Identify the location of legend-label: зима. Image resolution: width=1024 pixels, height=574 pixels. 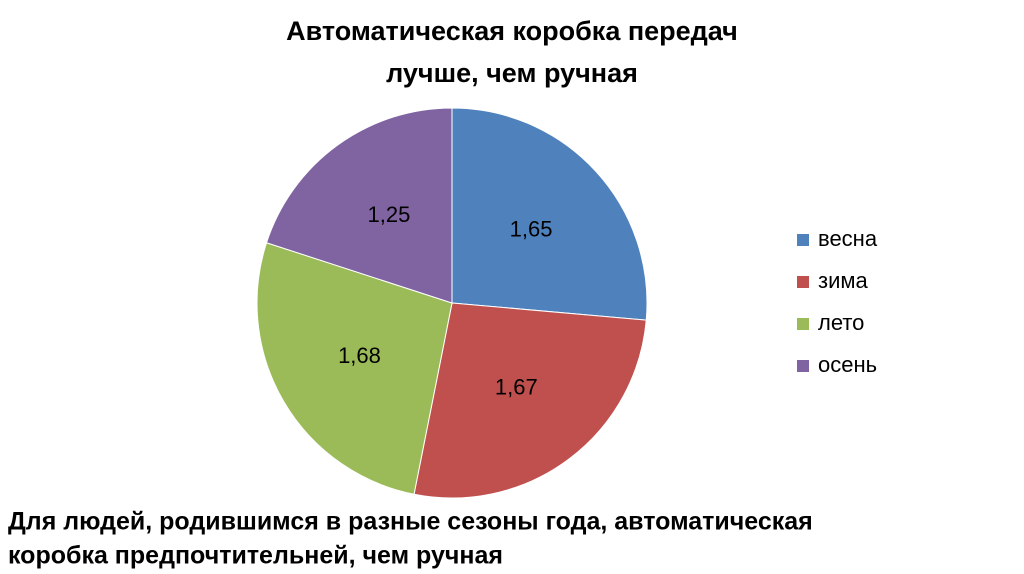
(843, 280).